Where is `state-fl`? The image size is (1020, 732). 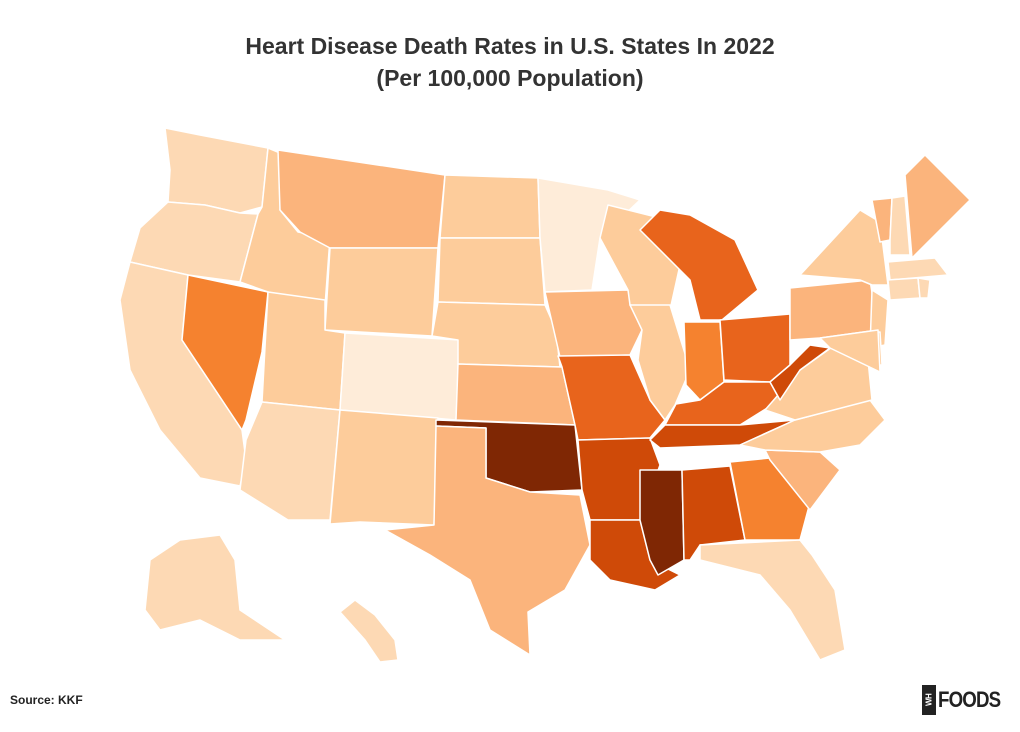 state-fl is located at coordinates (772, 600).